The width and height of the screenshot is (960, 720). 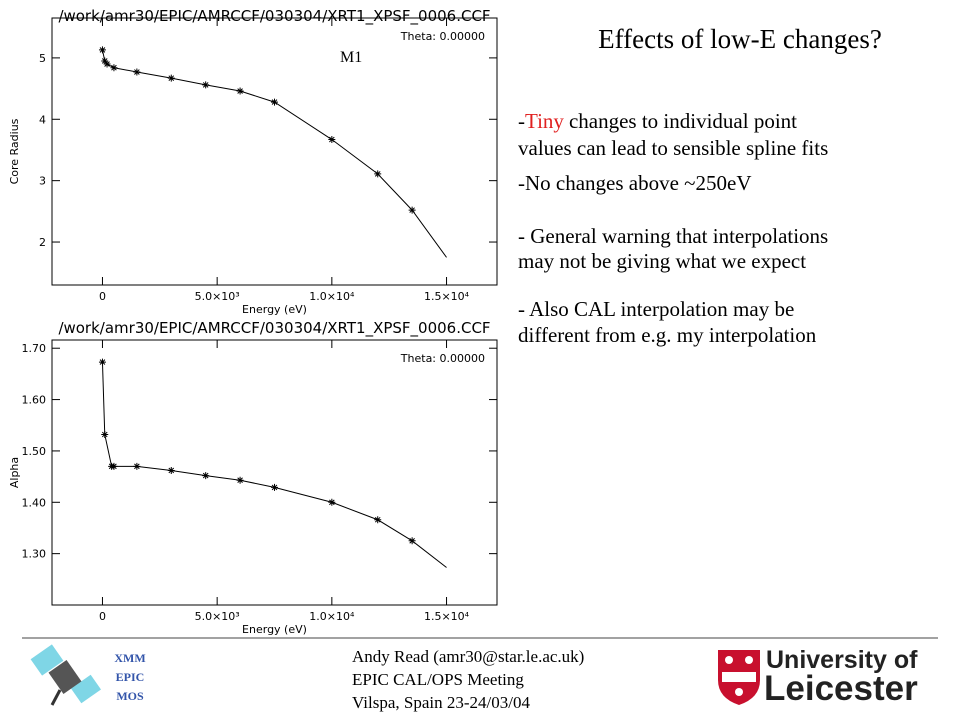 I want to click on badge-text: EPIC, so click(x=130, y=677).